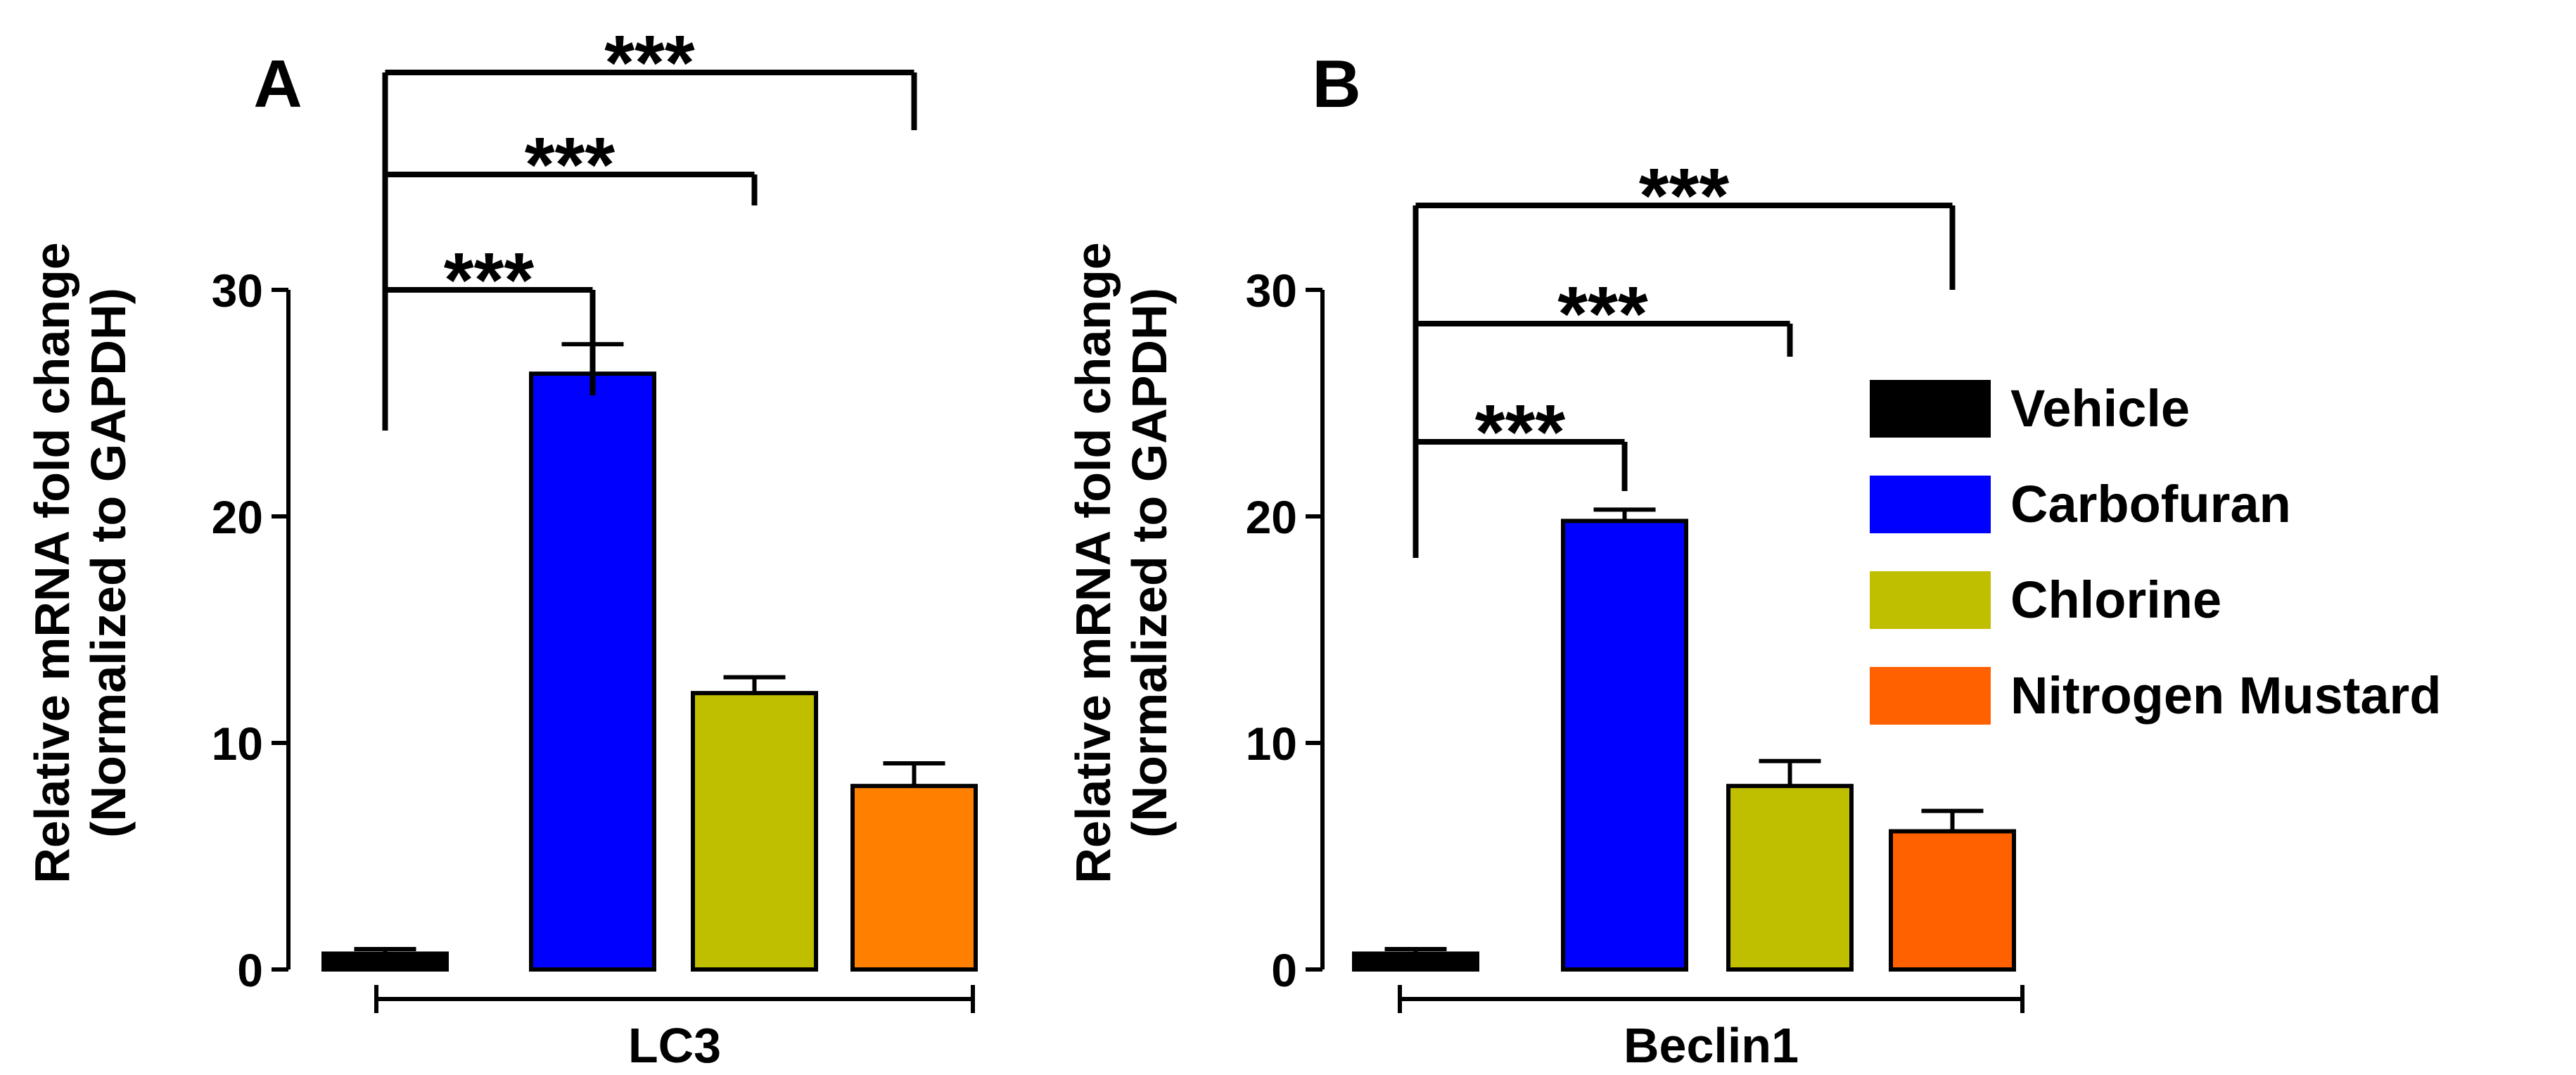  What do you see at coordinates (1149, 563) in the screenshot?
I see `panel-b-ylabel-line2: (Normalized to GAPDH)` at bounding box center [1149, 563].